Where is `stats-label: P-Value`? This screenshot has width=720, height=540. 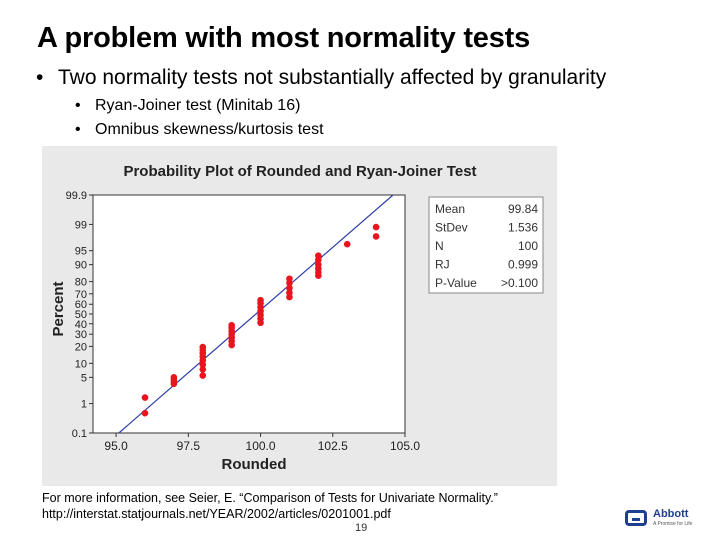 stats-label: P-Value is located at coordinates (456, 283).